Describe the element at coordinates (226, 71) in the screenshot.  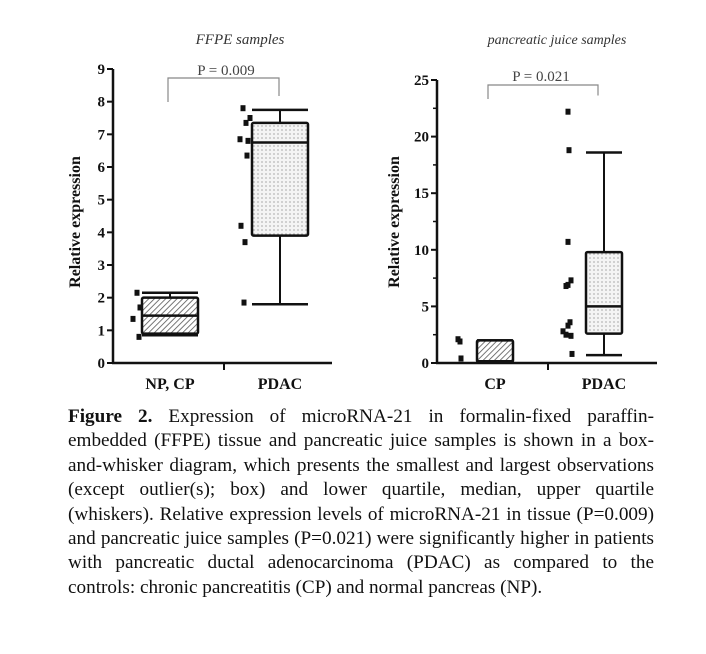
I see `p-value-annotation: P = 0.009` at that location.